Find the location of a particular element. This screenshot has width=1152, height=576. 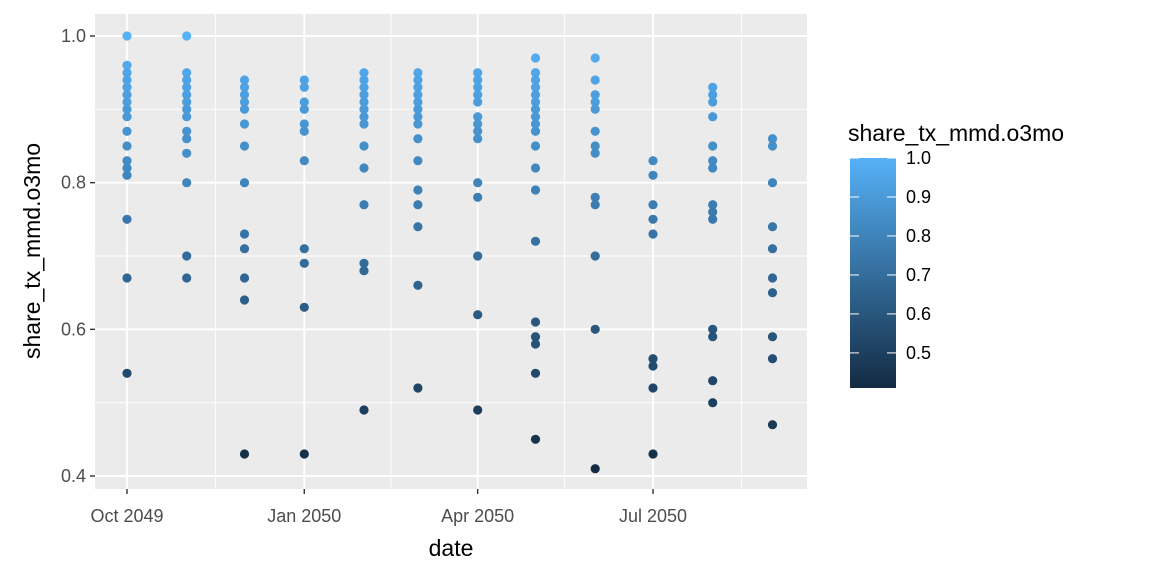

x-tick-label: Oct 2049 is located at coordinates (126, 516).